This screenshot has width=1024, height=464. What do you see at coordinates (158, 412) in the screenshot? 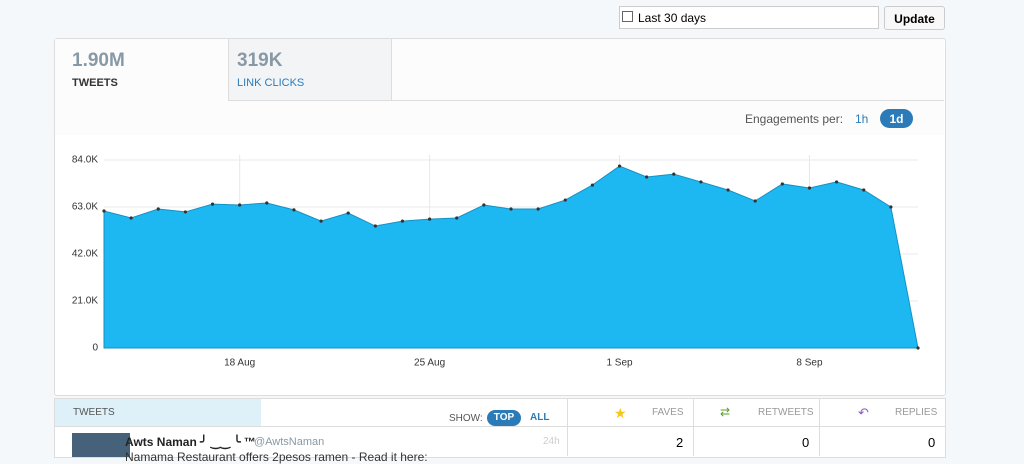
I see `table-title: TWEETS` at bounding box center [158, 412].